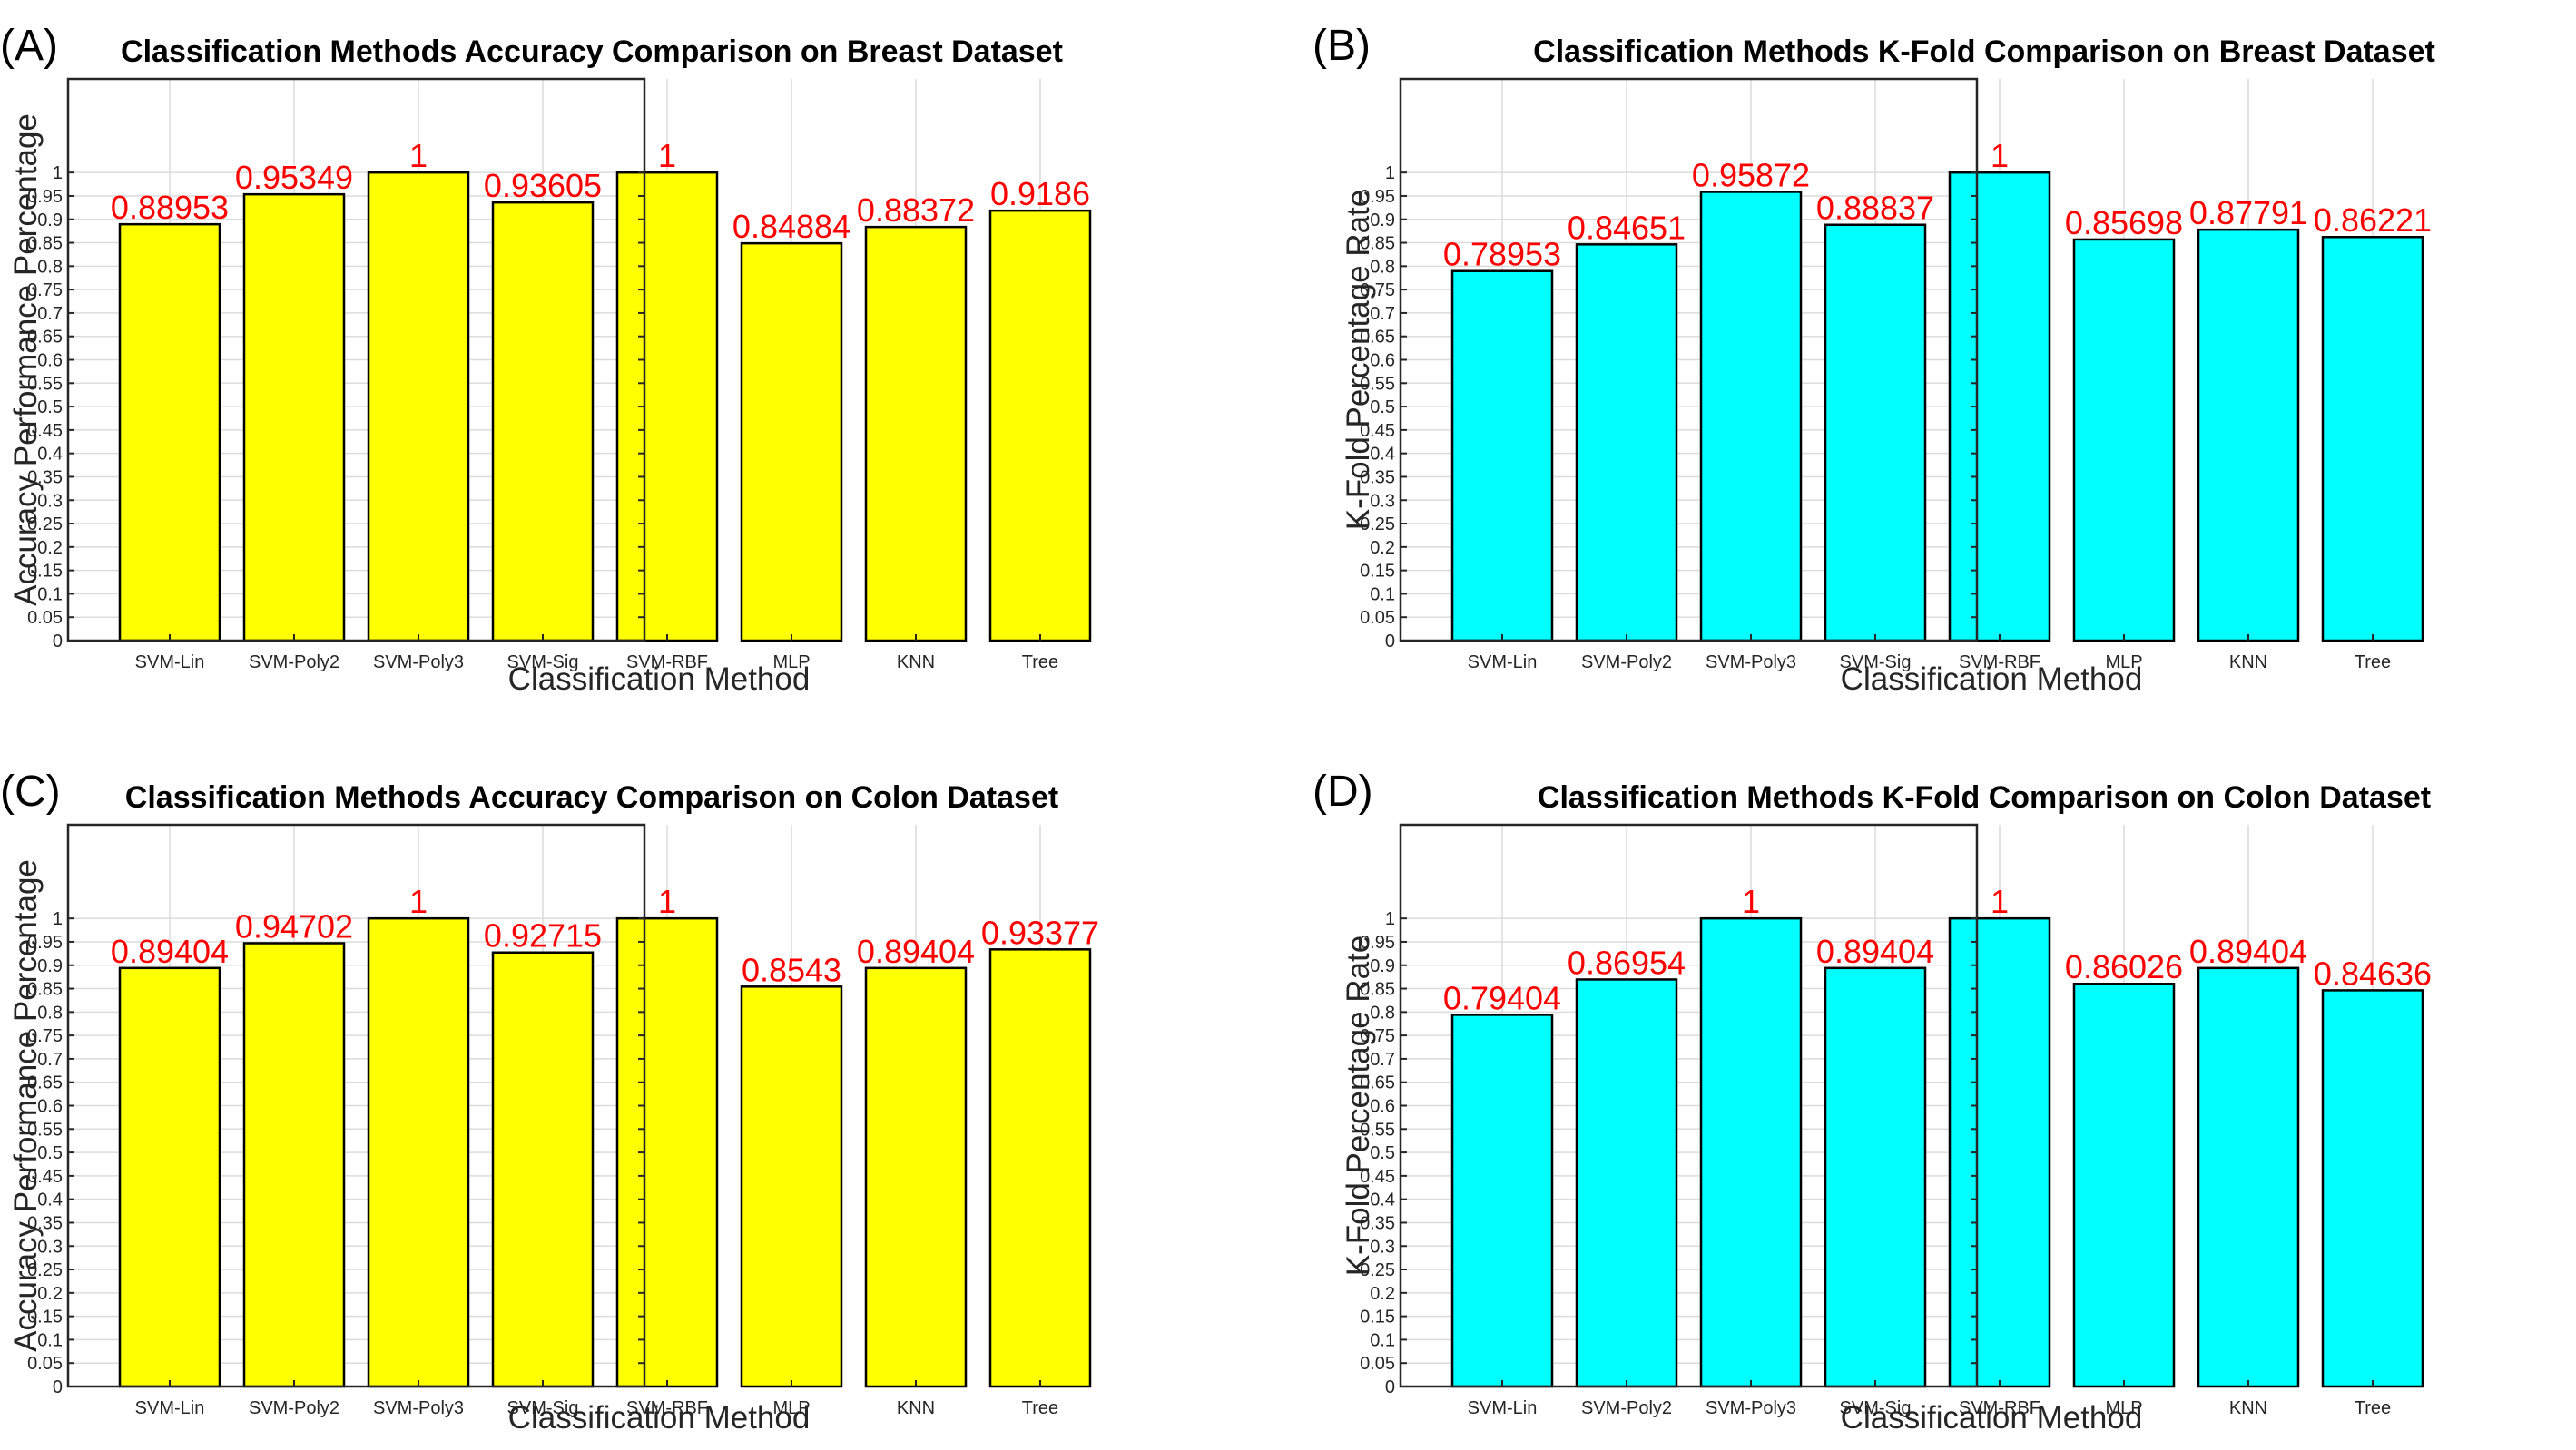 The height and width of the screenshot is (1450, 2576). What do you see at coordinates (1382, 548) in the screenshot?
I see `y-tick-label: 0.2` at bounding box center [1382, 548].